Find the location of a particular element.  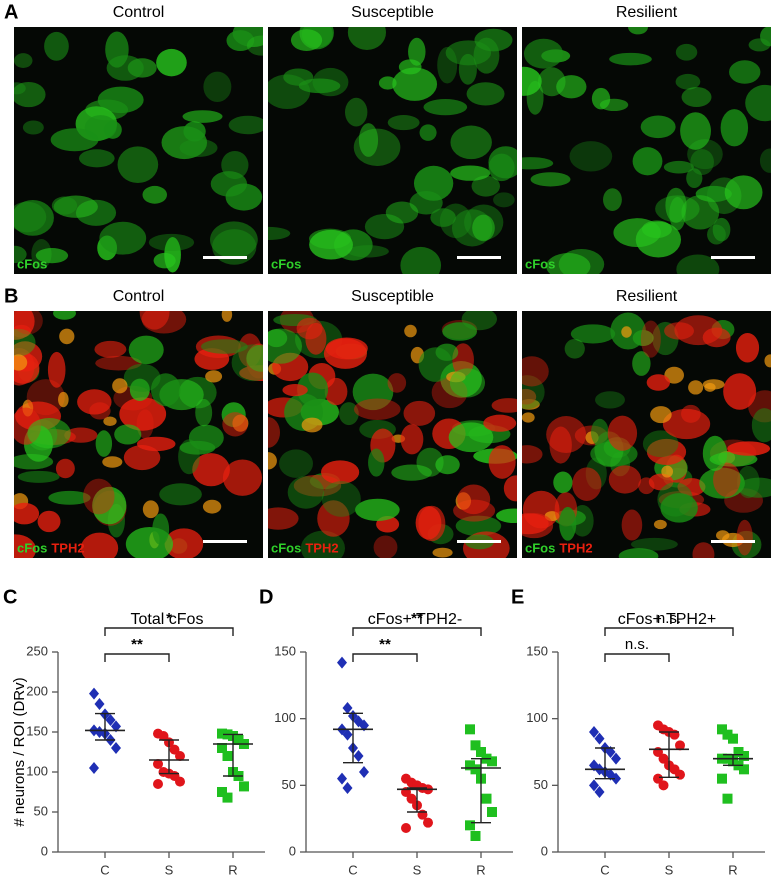

chart-title: cFos+ TPH2+ is located at coordinates (667, 619).